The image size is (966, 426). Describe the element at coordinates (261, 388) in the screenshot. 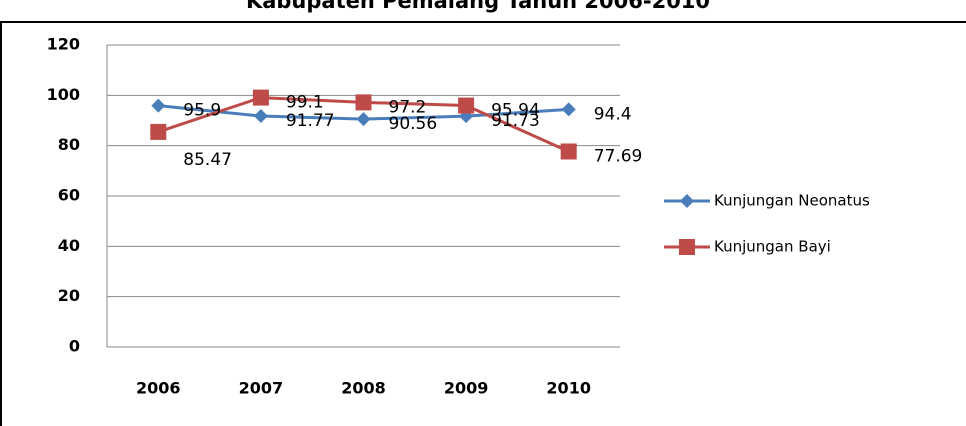

I see `x-tick-label: 2007` at that location.